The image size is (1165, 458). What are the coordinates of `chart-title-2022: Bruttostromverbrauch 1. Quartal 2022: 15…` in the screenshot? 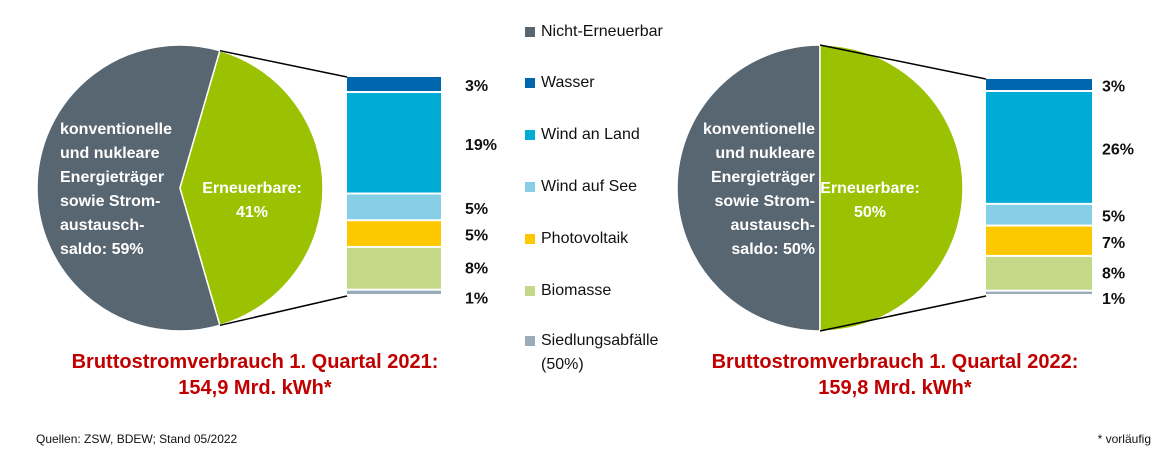 It's located at (895, 375).